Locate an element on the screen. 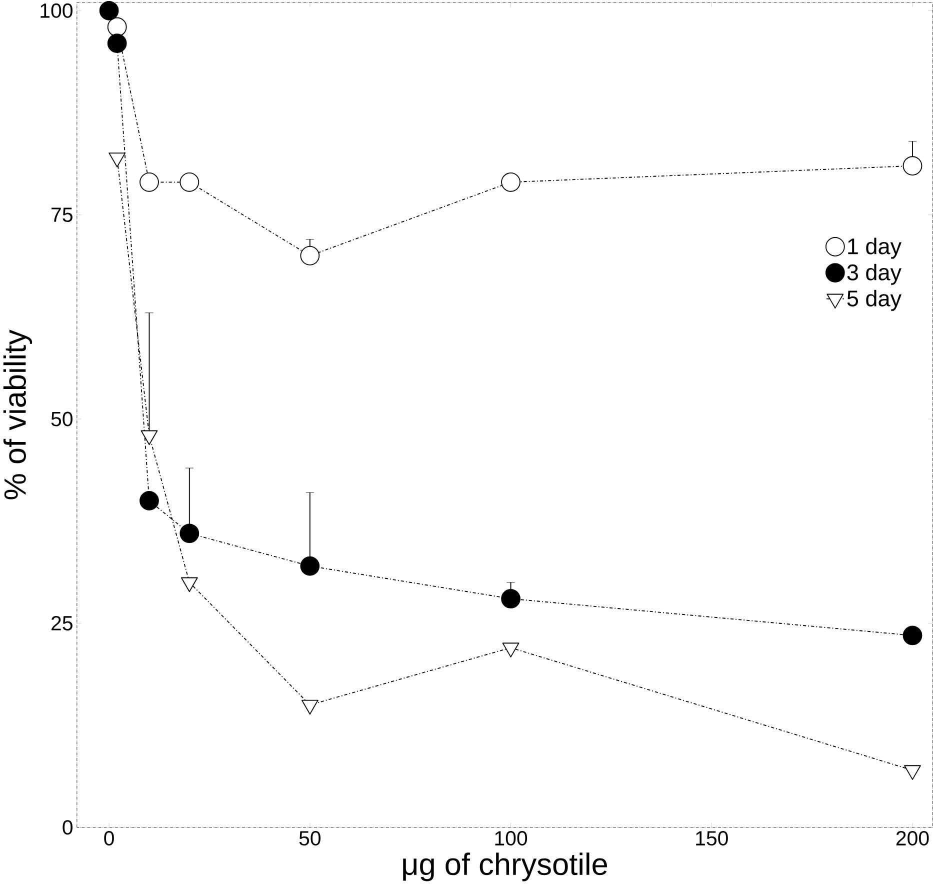 This screenshot has width=933, height=885. y-tick-label: 0 is located at coordinates (67, 827).